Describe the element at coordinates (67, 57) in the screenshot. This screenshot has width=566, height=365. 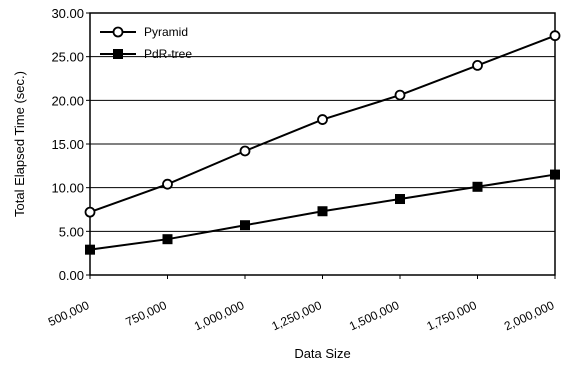
I see `y-tick-label: 25.00` at that location.